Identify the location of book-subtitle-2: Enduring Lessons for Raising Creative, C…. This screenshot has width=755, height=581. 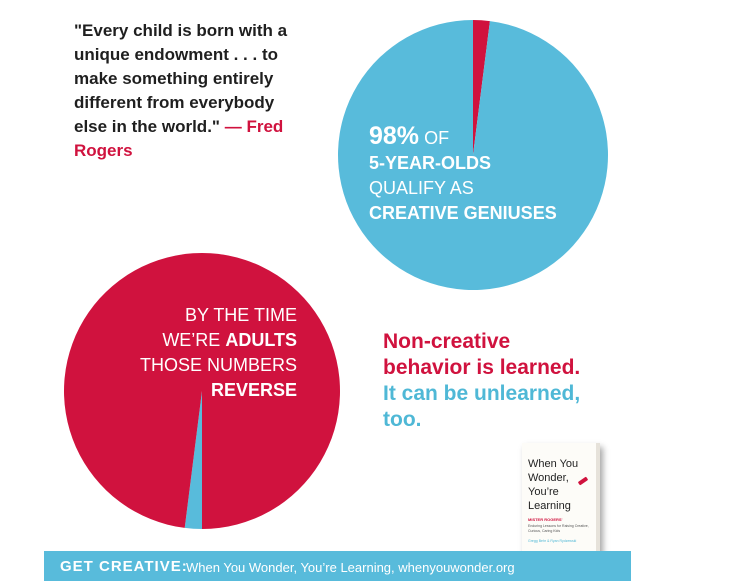
(558, 528).